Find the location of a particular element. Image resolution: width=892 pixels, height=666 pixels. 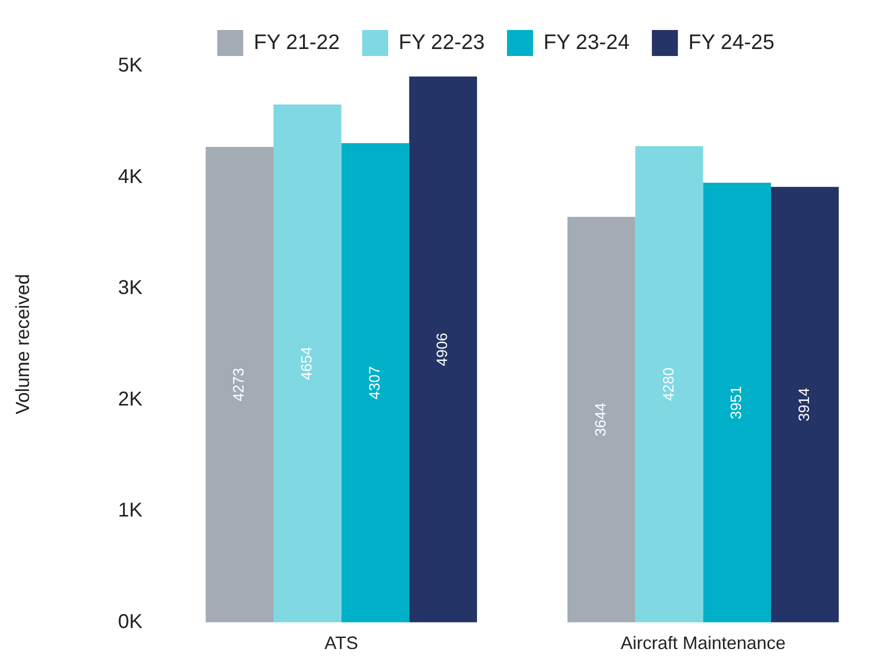

data-label: 4654 is located at coordinates (307, 363).